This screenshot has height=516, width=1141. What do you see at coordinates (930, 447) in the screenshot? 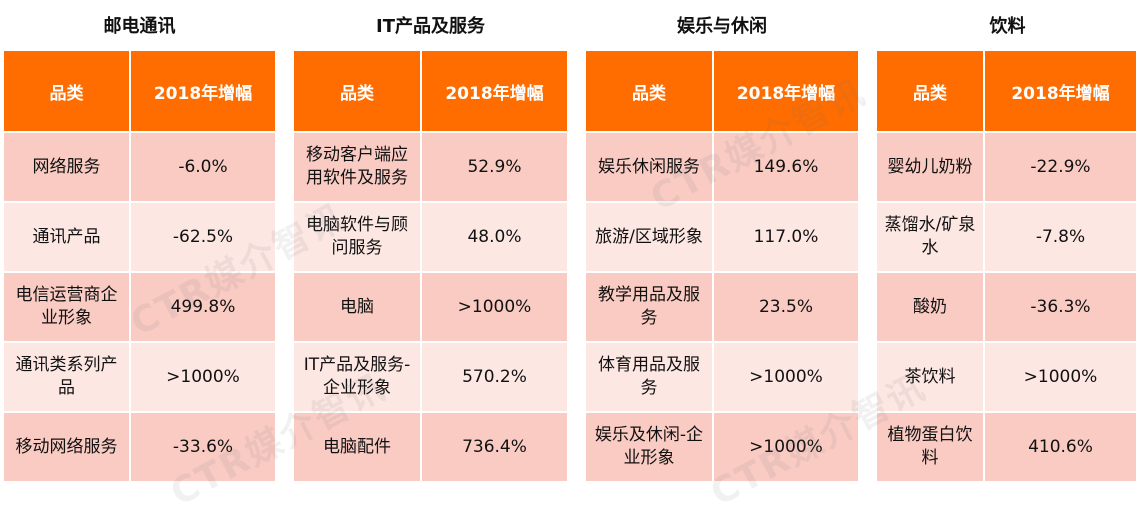
I see `category-cell: 植物蛋白饮料` at bounding box center [930, 447].